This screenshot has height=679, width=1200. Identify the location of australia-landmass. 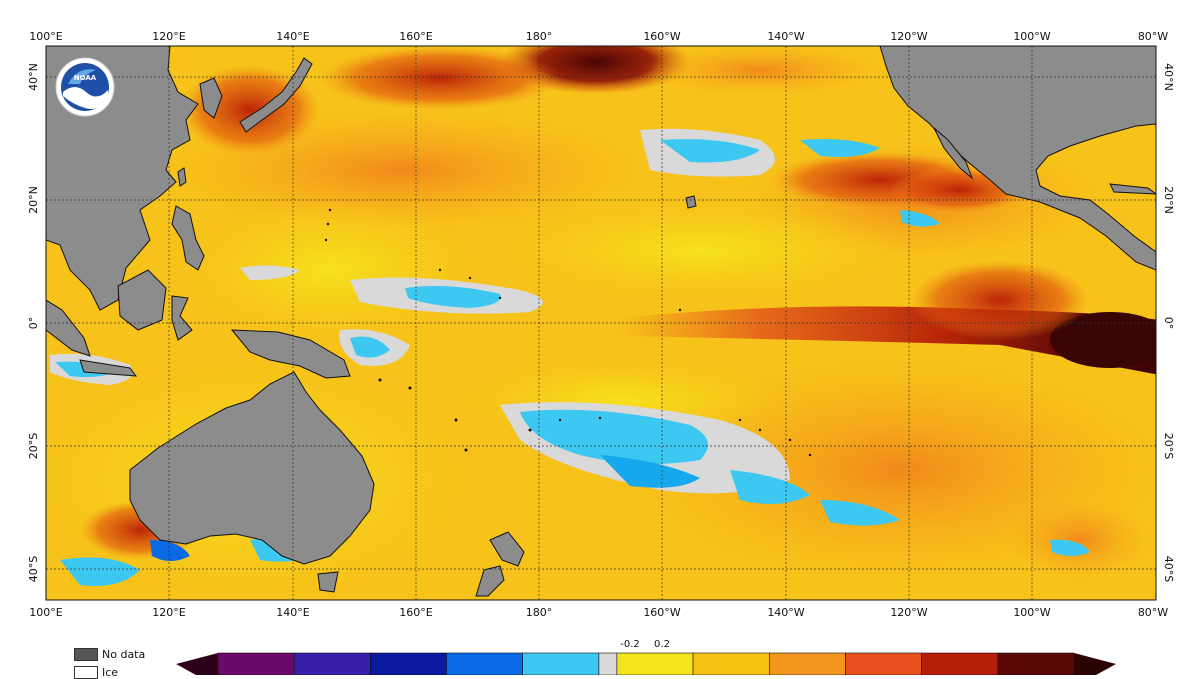
(252, 468).